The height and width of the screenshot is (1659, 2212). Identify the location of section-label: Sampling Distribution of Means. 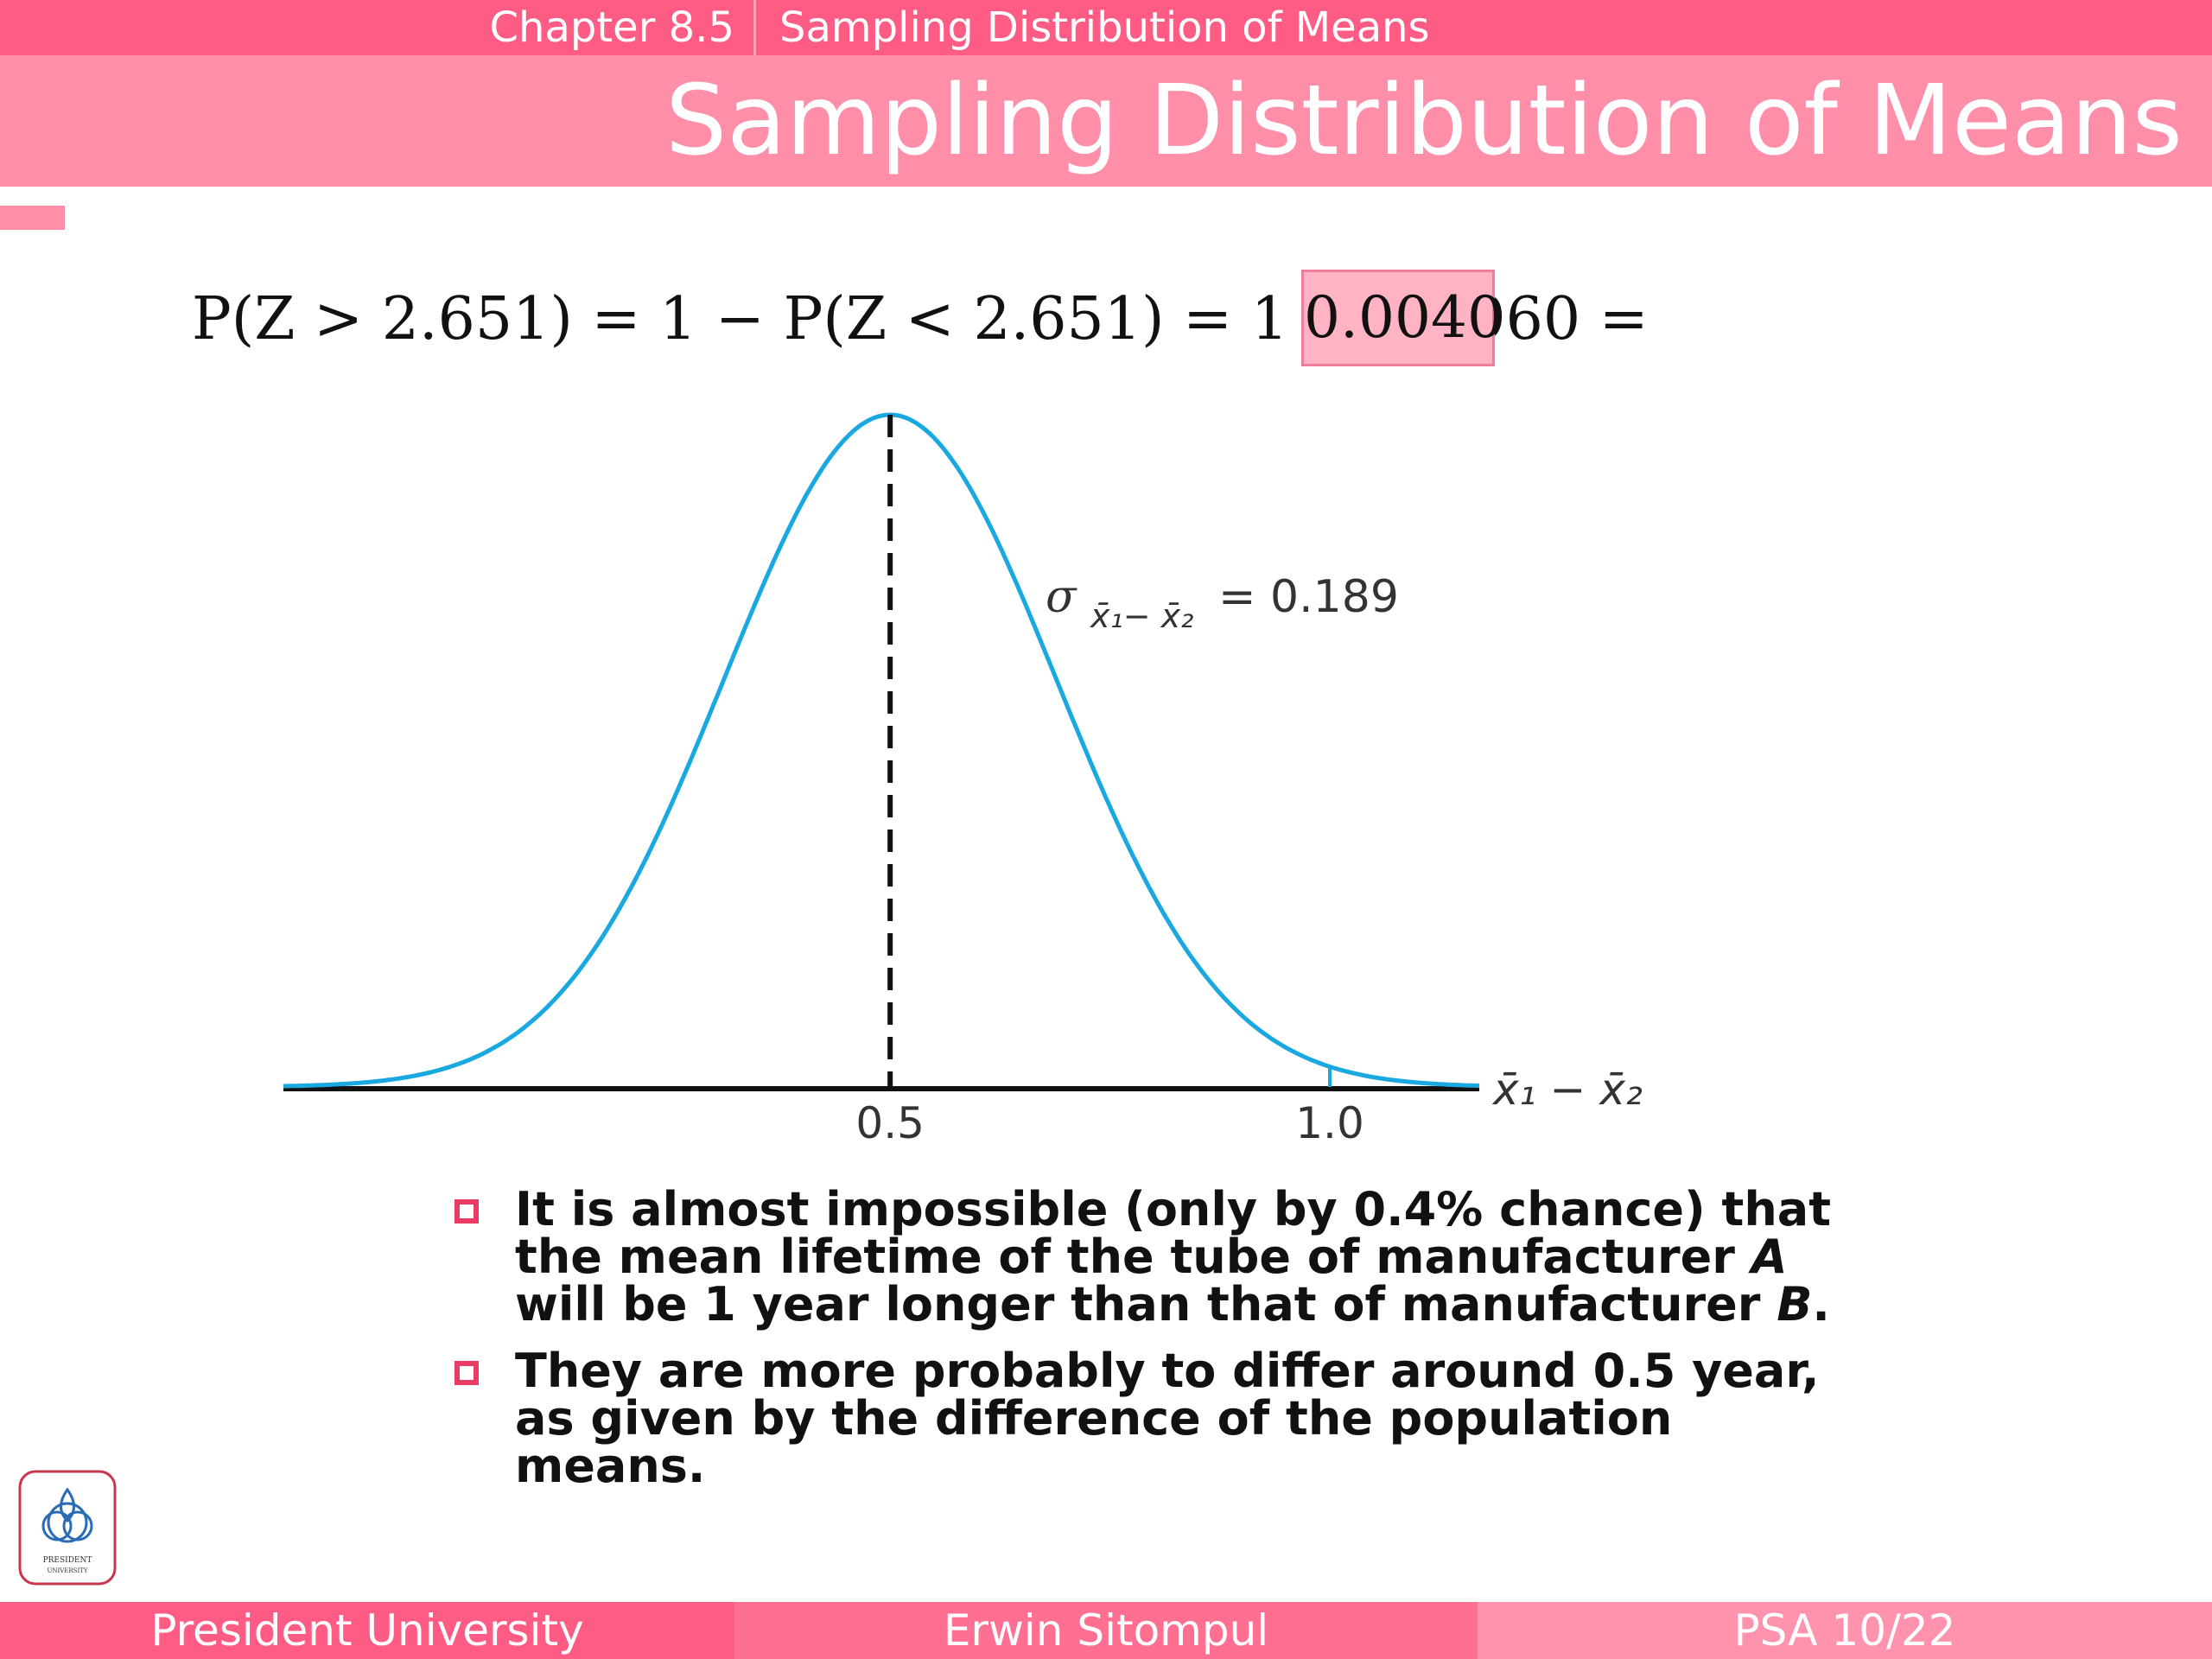
(1104, 27).